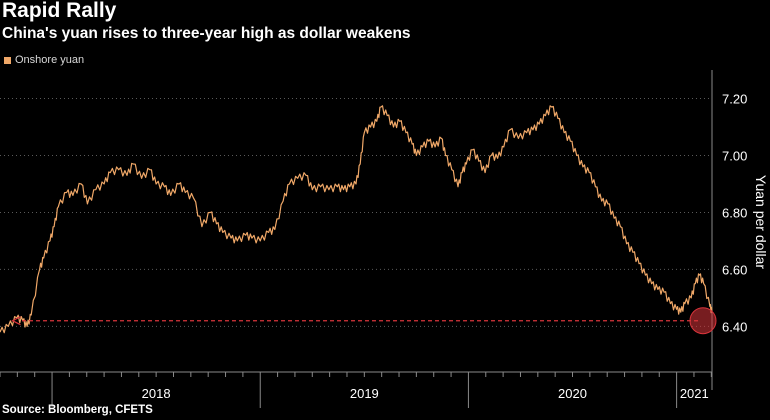 This screenshot has width=770, height=420. I want to click on x-tick-label: 2020, so click(572, 393).